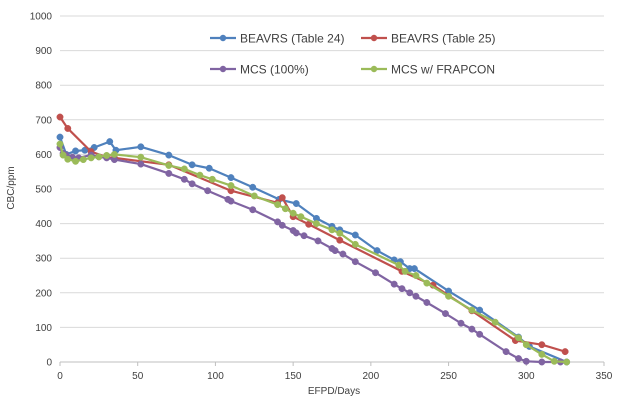  I want to click on x-tick-label: 250, so click(448, 376).